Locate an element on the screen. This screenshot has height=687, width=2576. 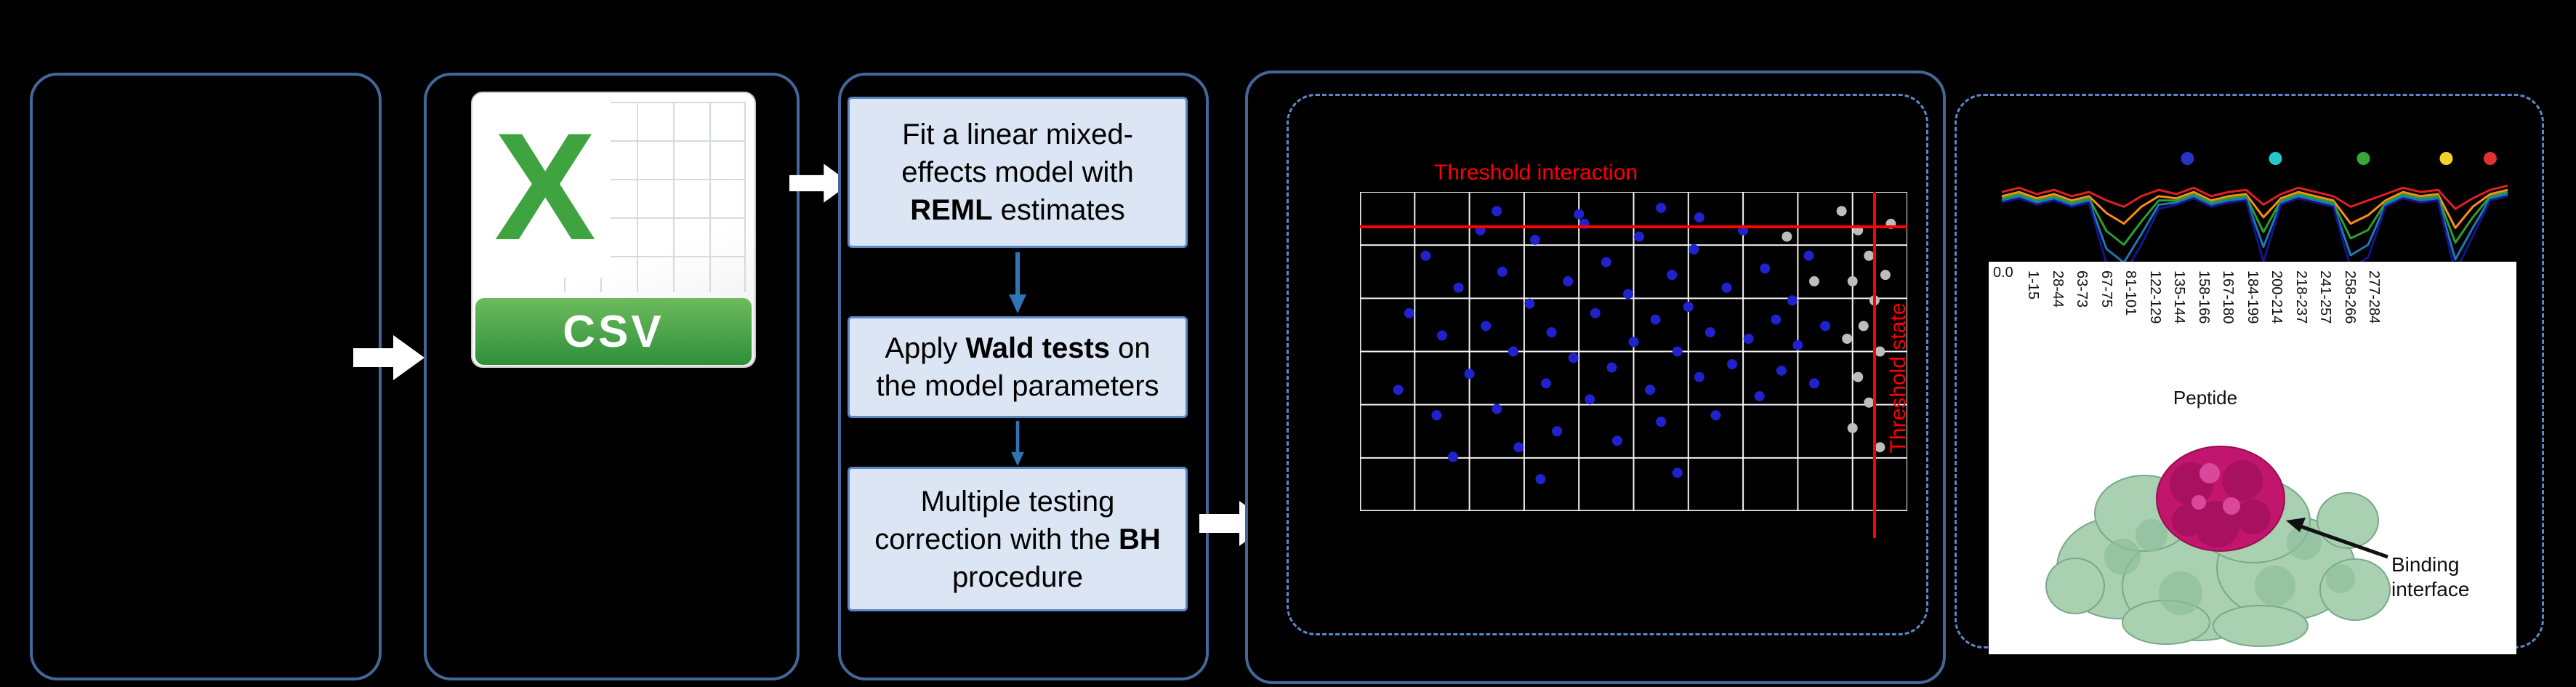
scatter-plot is located at coordinates (1633, 351).